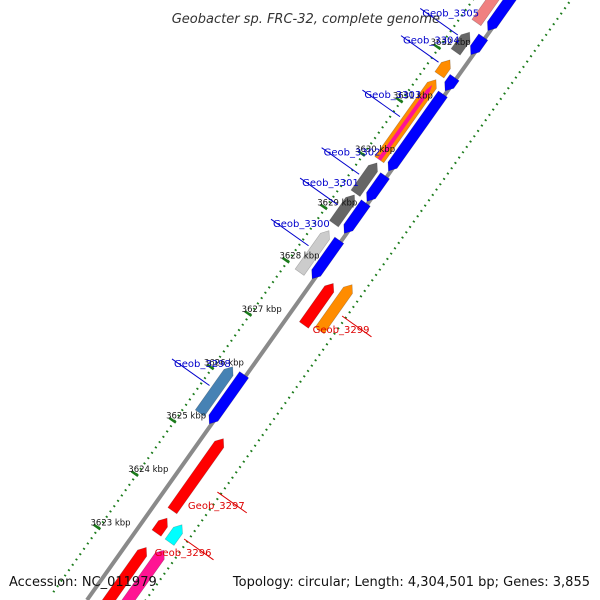 The height and width of the screenshot is (600, 600). What do you see at coordinates (352, 153) in the screenshot?
I see `gene-label: Geob_3302` at bounding box center [352, 153].